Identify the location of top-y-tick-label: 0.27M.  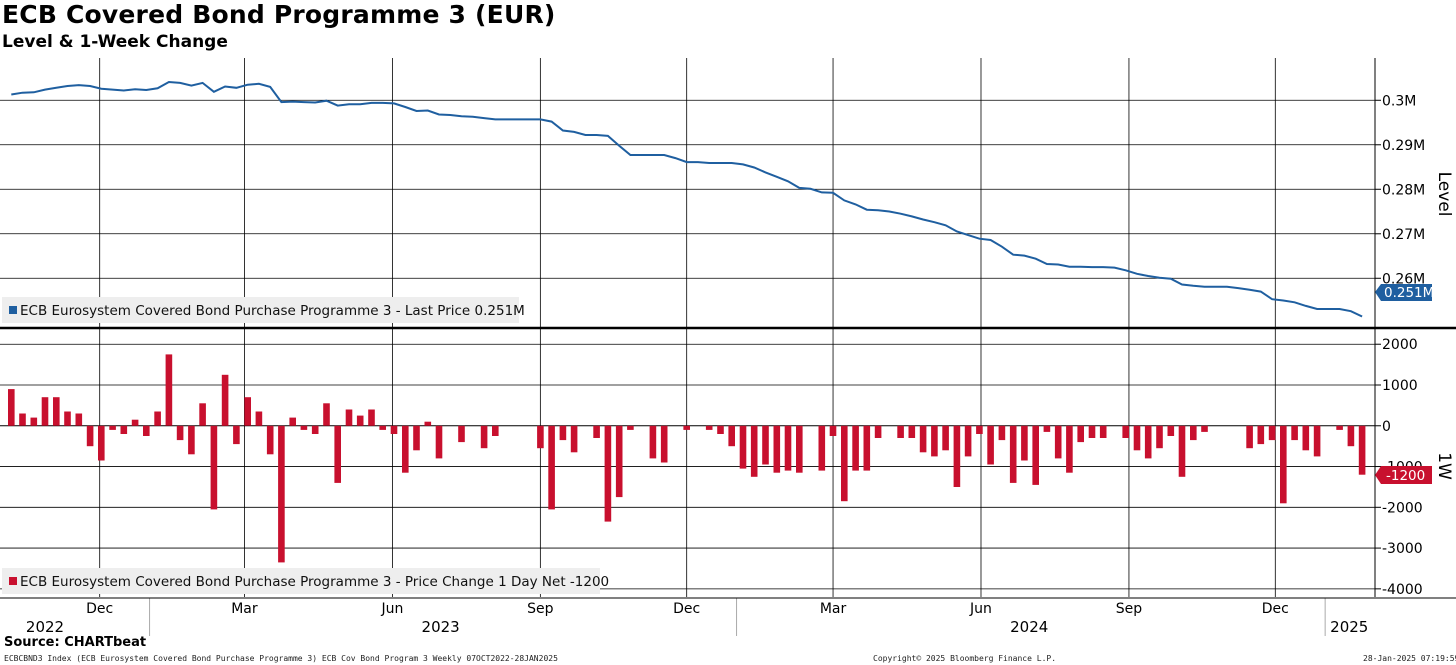
(1403, 235).